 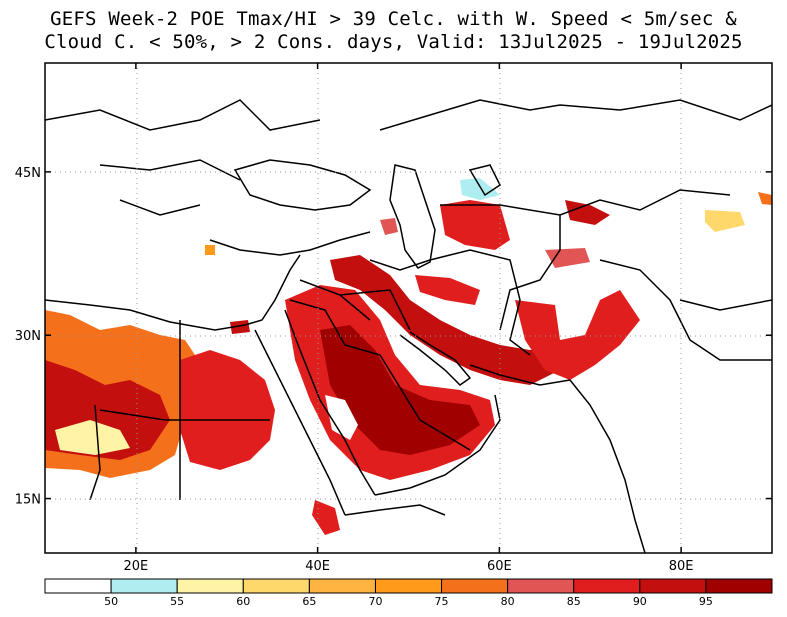 What do you see at coordinates (587, 212) in the screenshot?
I see `shading-central-asia-east` at bounding box center [587, 212].